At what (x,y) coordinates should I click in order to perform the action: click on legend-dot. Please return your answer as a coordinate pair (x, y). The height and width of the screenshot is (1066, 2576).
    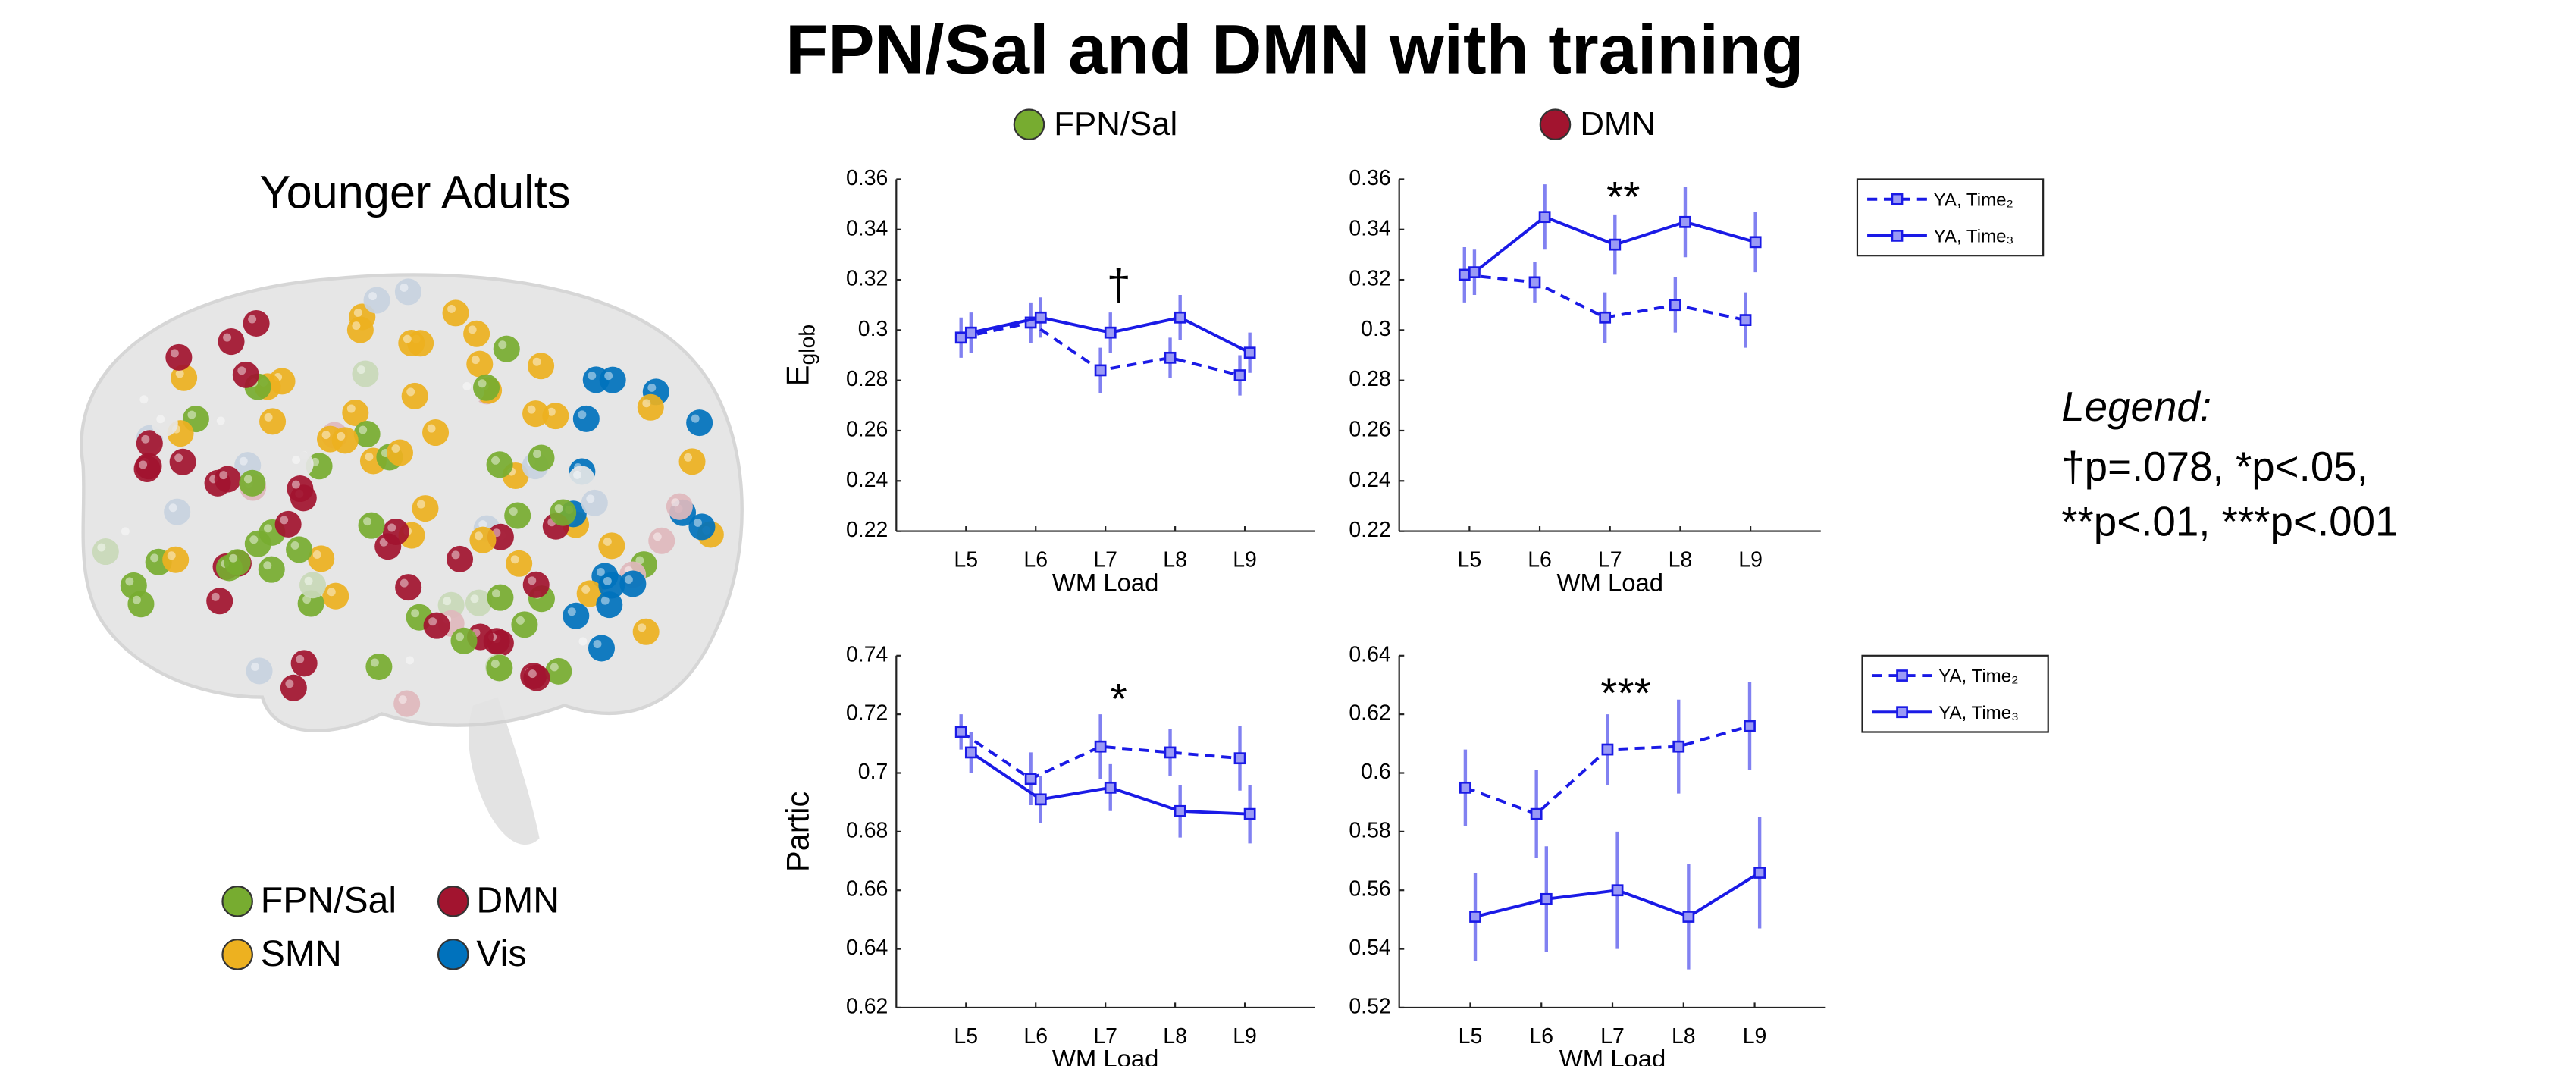
    Looking at the image, I should click on (453, 954).